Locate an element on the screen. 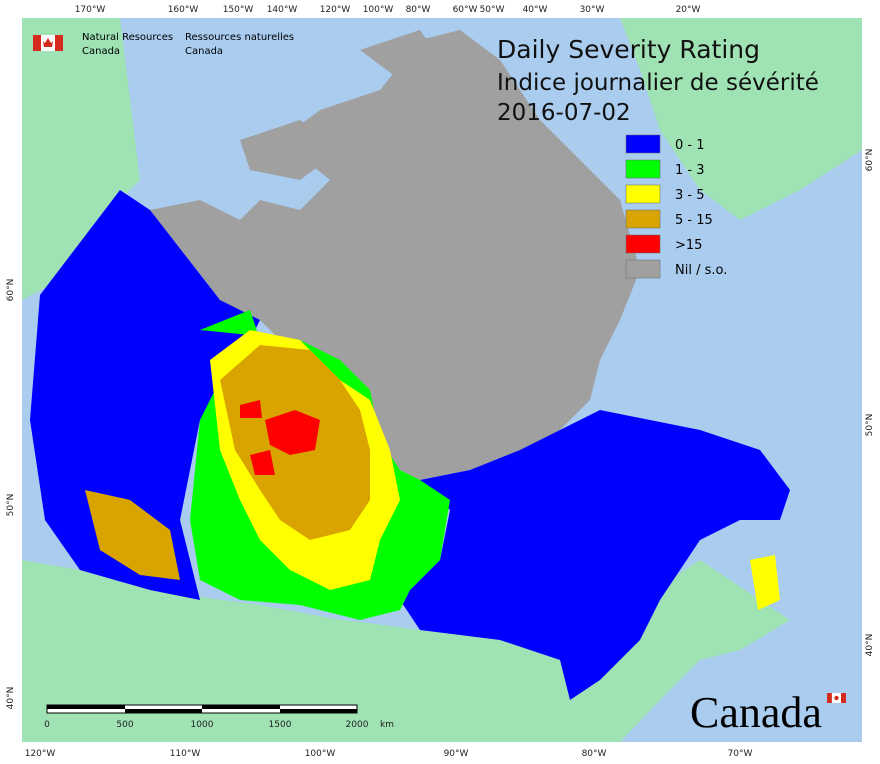 This screenshot has height=764, width=880. scale-label: 500 is located at coordinates (124, 725).